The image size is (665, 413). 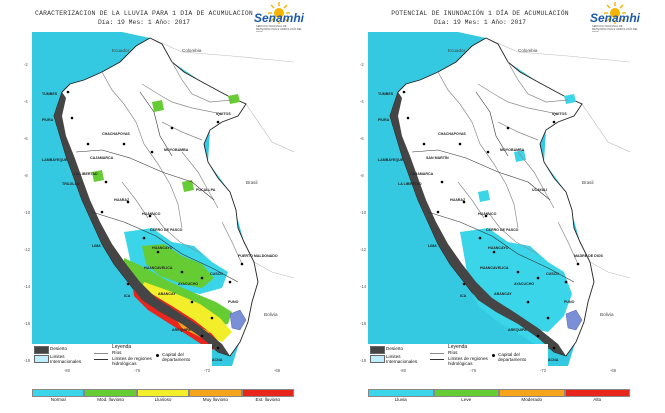 What do you see at coordinates (473, 370) in the screenshot?
I see `longitude-tick: -76` at bounding box center [473, 370].